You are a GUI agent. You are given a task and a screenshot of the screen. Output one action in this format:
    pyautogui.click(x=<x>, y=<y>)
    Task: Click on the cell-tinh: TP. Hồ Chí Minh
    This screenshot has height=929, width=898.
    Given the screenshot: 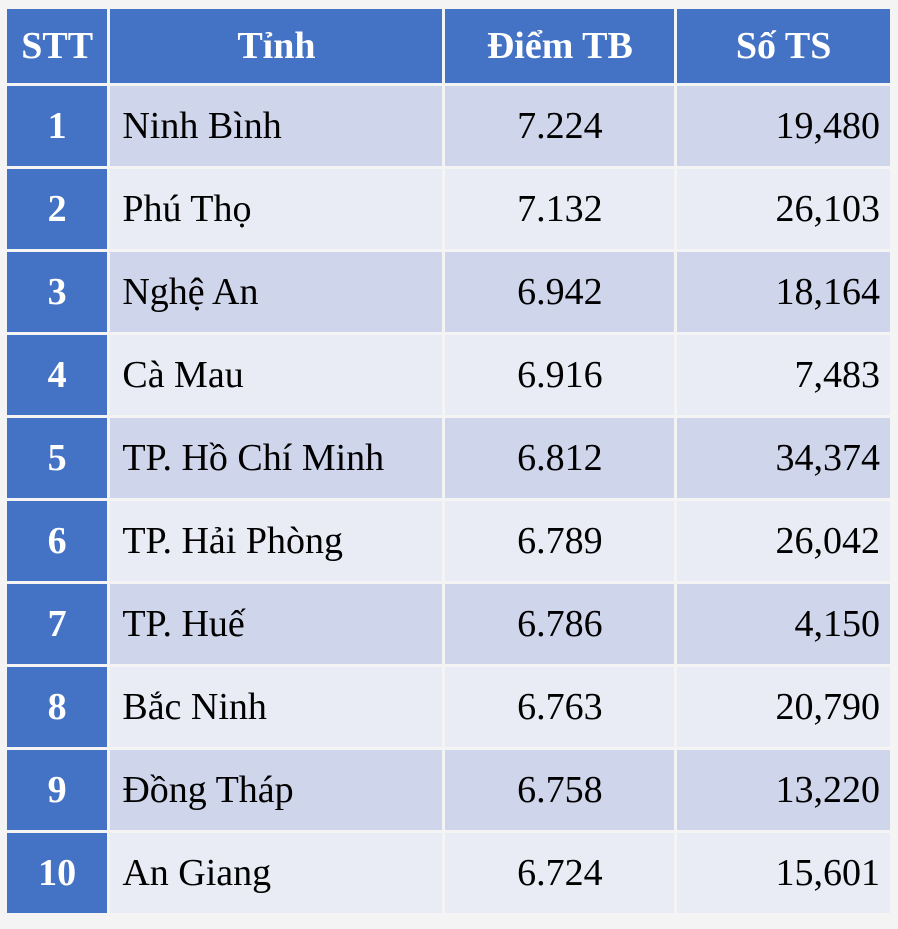 What is the action you would take?
    pyautogui.click(x=276, y=458)
    